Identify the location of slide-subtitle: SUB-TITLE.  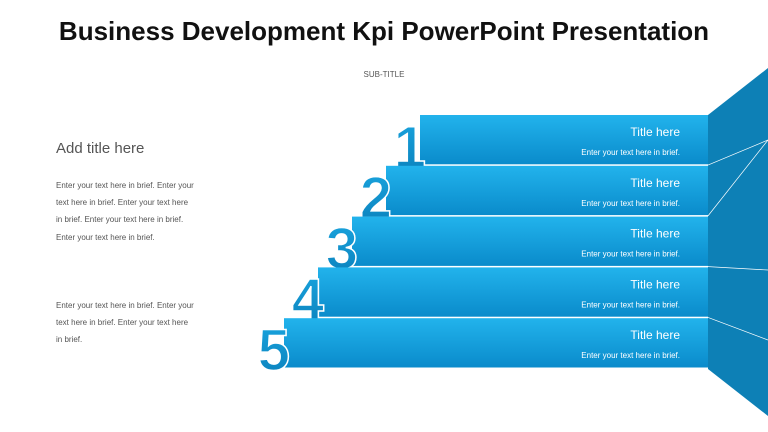
(384, 74).